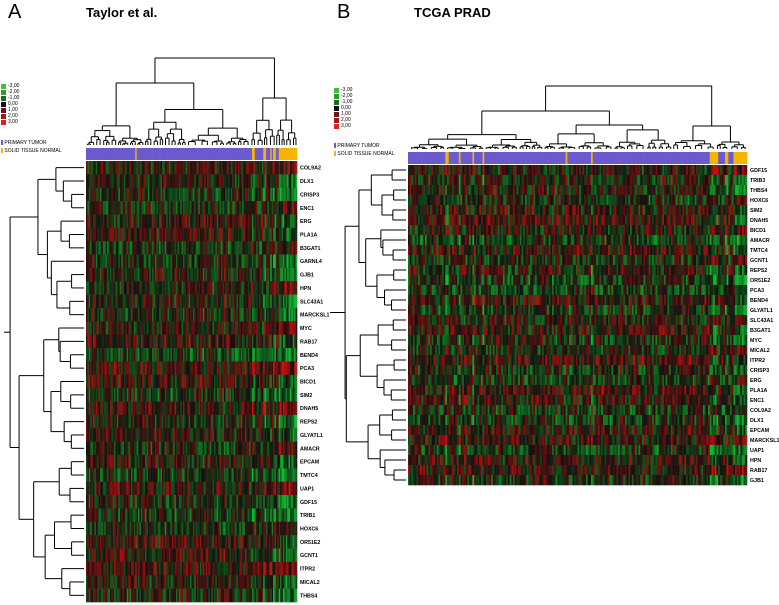 The image size is (779, 605). I want to click on panel-a-title: Taylor et al., so click(122, 12).